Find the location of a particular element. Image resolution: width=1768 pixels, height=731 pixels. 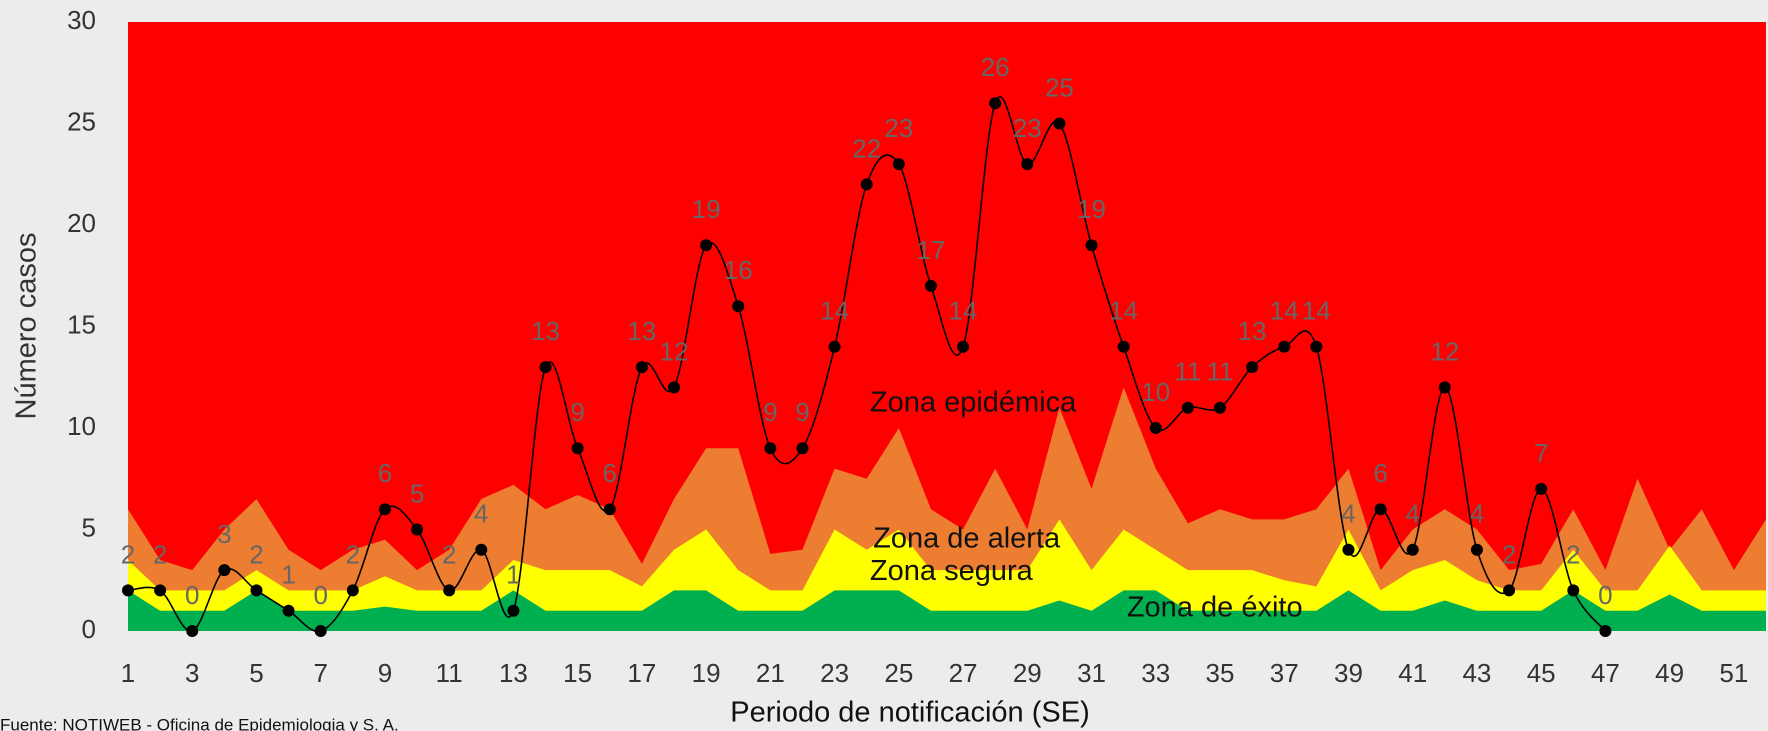

x-tick-label: 9 is located at coordinates (385, 673).